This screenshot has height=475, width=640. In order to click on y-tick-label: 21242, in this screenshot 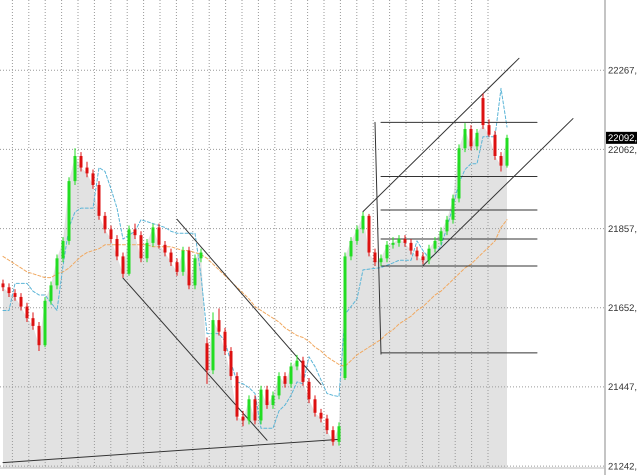, I will do `click(623, 466)`.